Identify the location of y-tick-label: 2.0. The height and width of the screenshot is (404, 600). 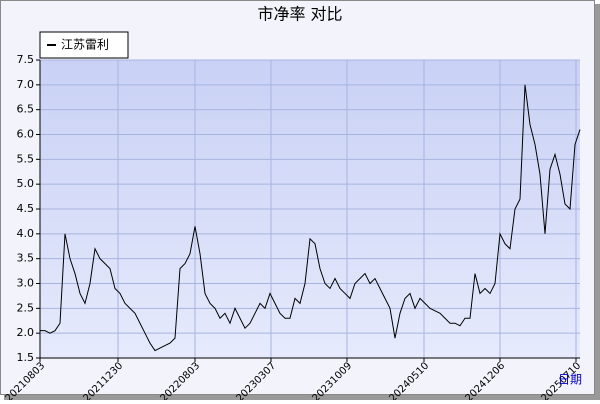
(26, 332).